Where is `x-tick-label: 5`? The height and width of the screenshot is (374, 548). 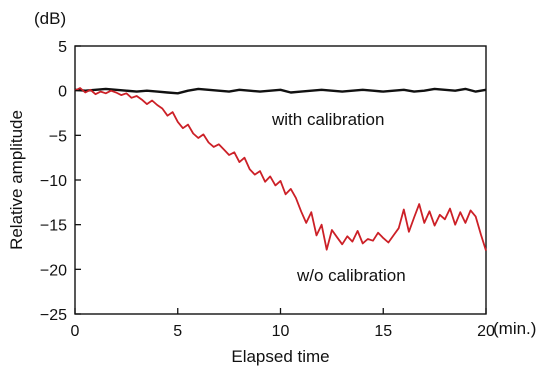 x-tick-label: 5 is located at coordinates (177, 331).